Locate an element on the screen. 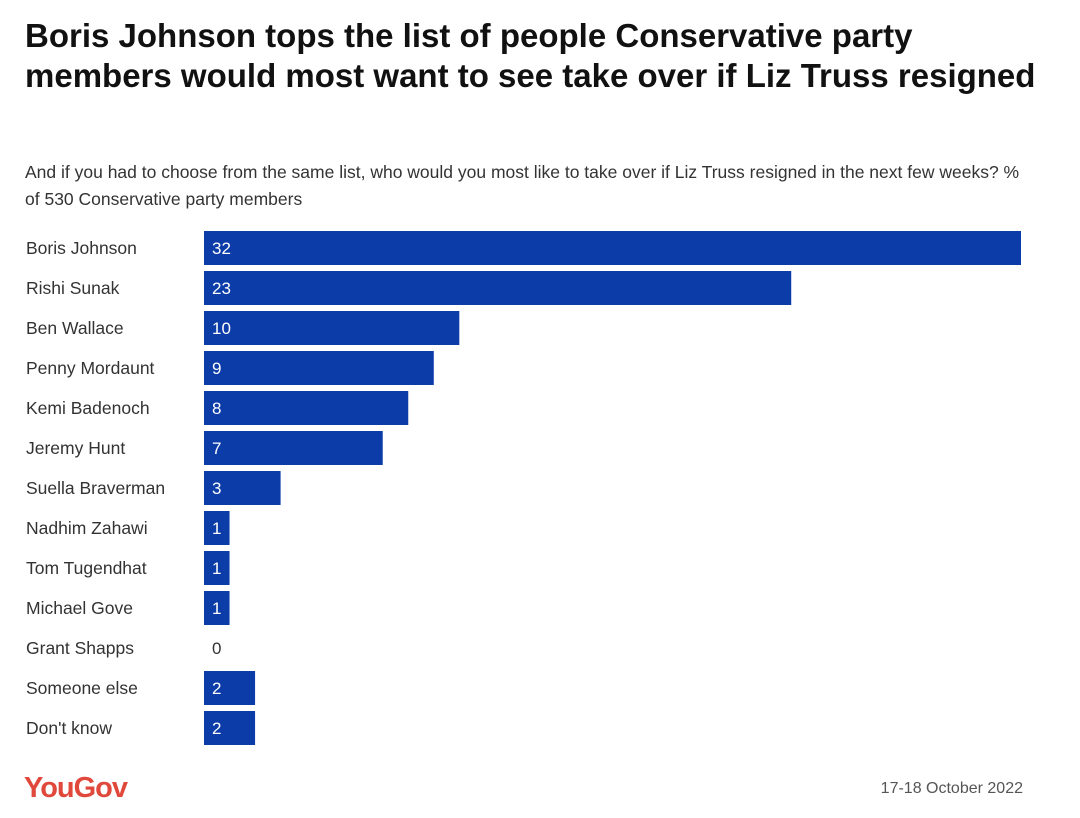 This screenshot has width=1080, height=818. category-label: Nadhim Zahawi is located at coordinates (87, 528).